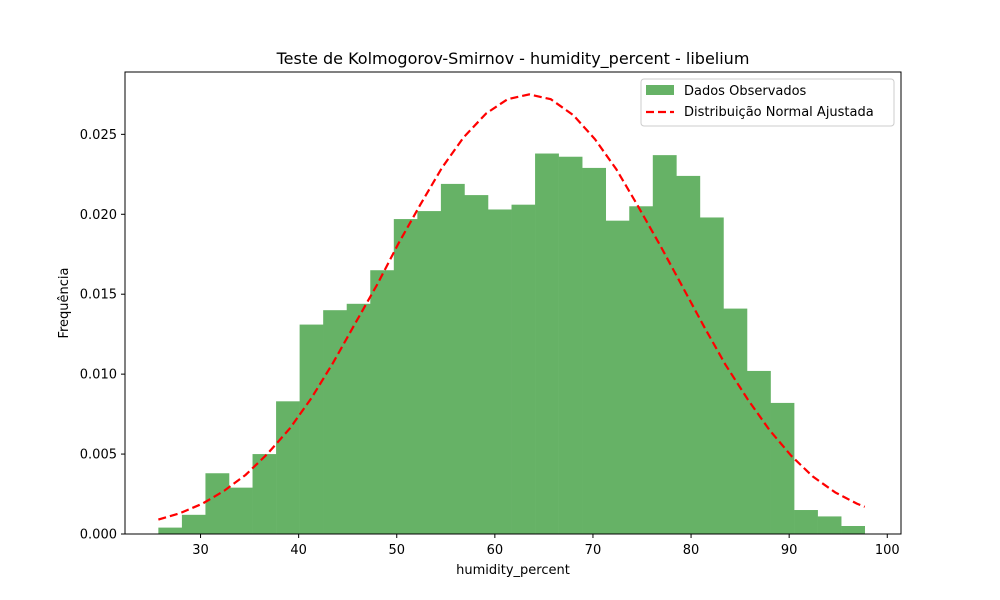  What do you see at coordinates (745, 91) in the screenshot?
I see `legend-label-observed: Dados Observados` at bounding box center [745, 91].